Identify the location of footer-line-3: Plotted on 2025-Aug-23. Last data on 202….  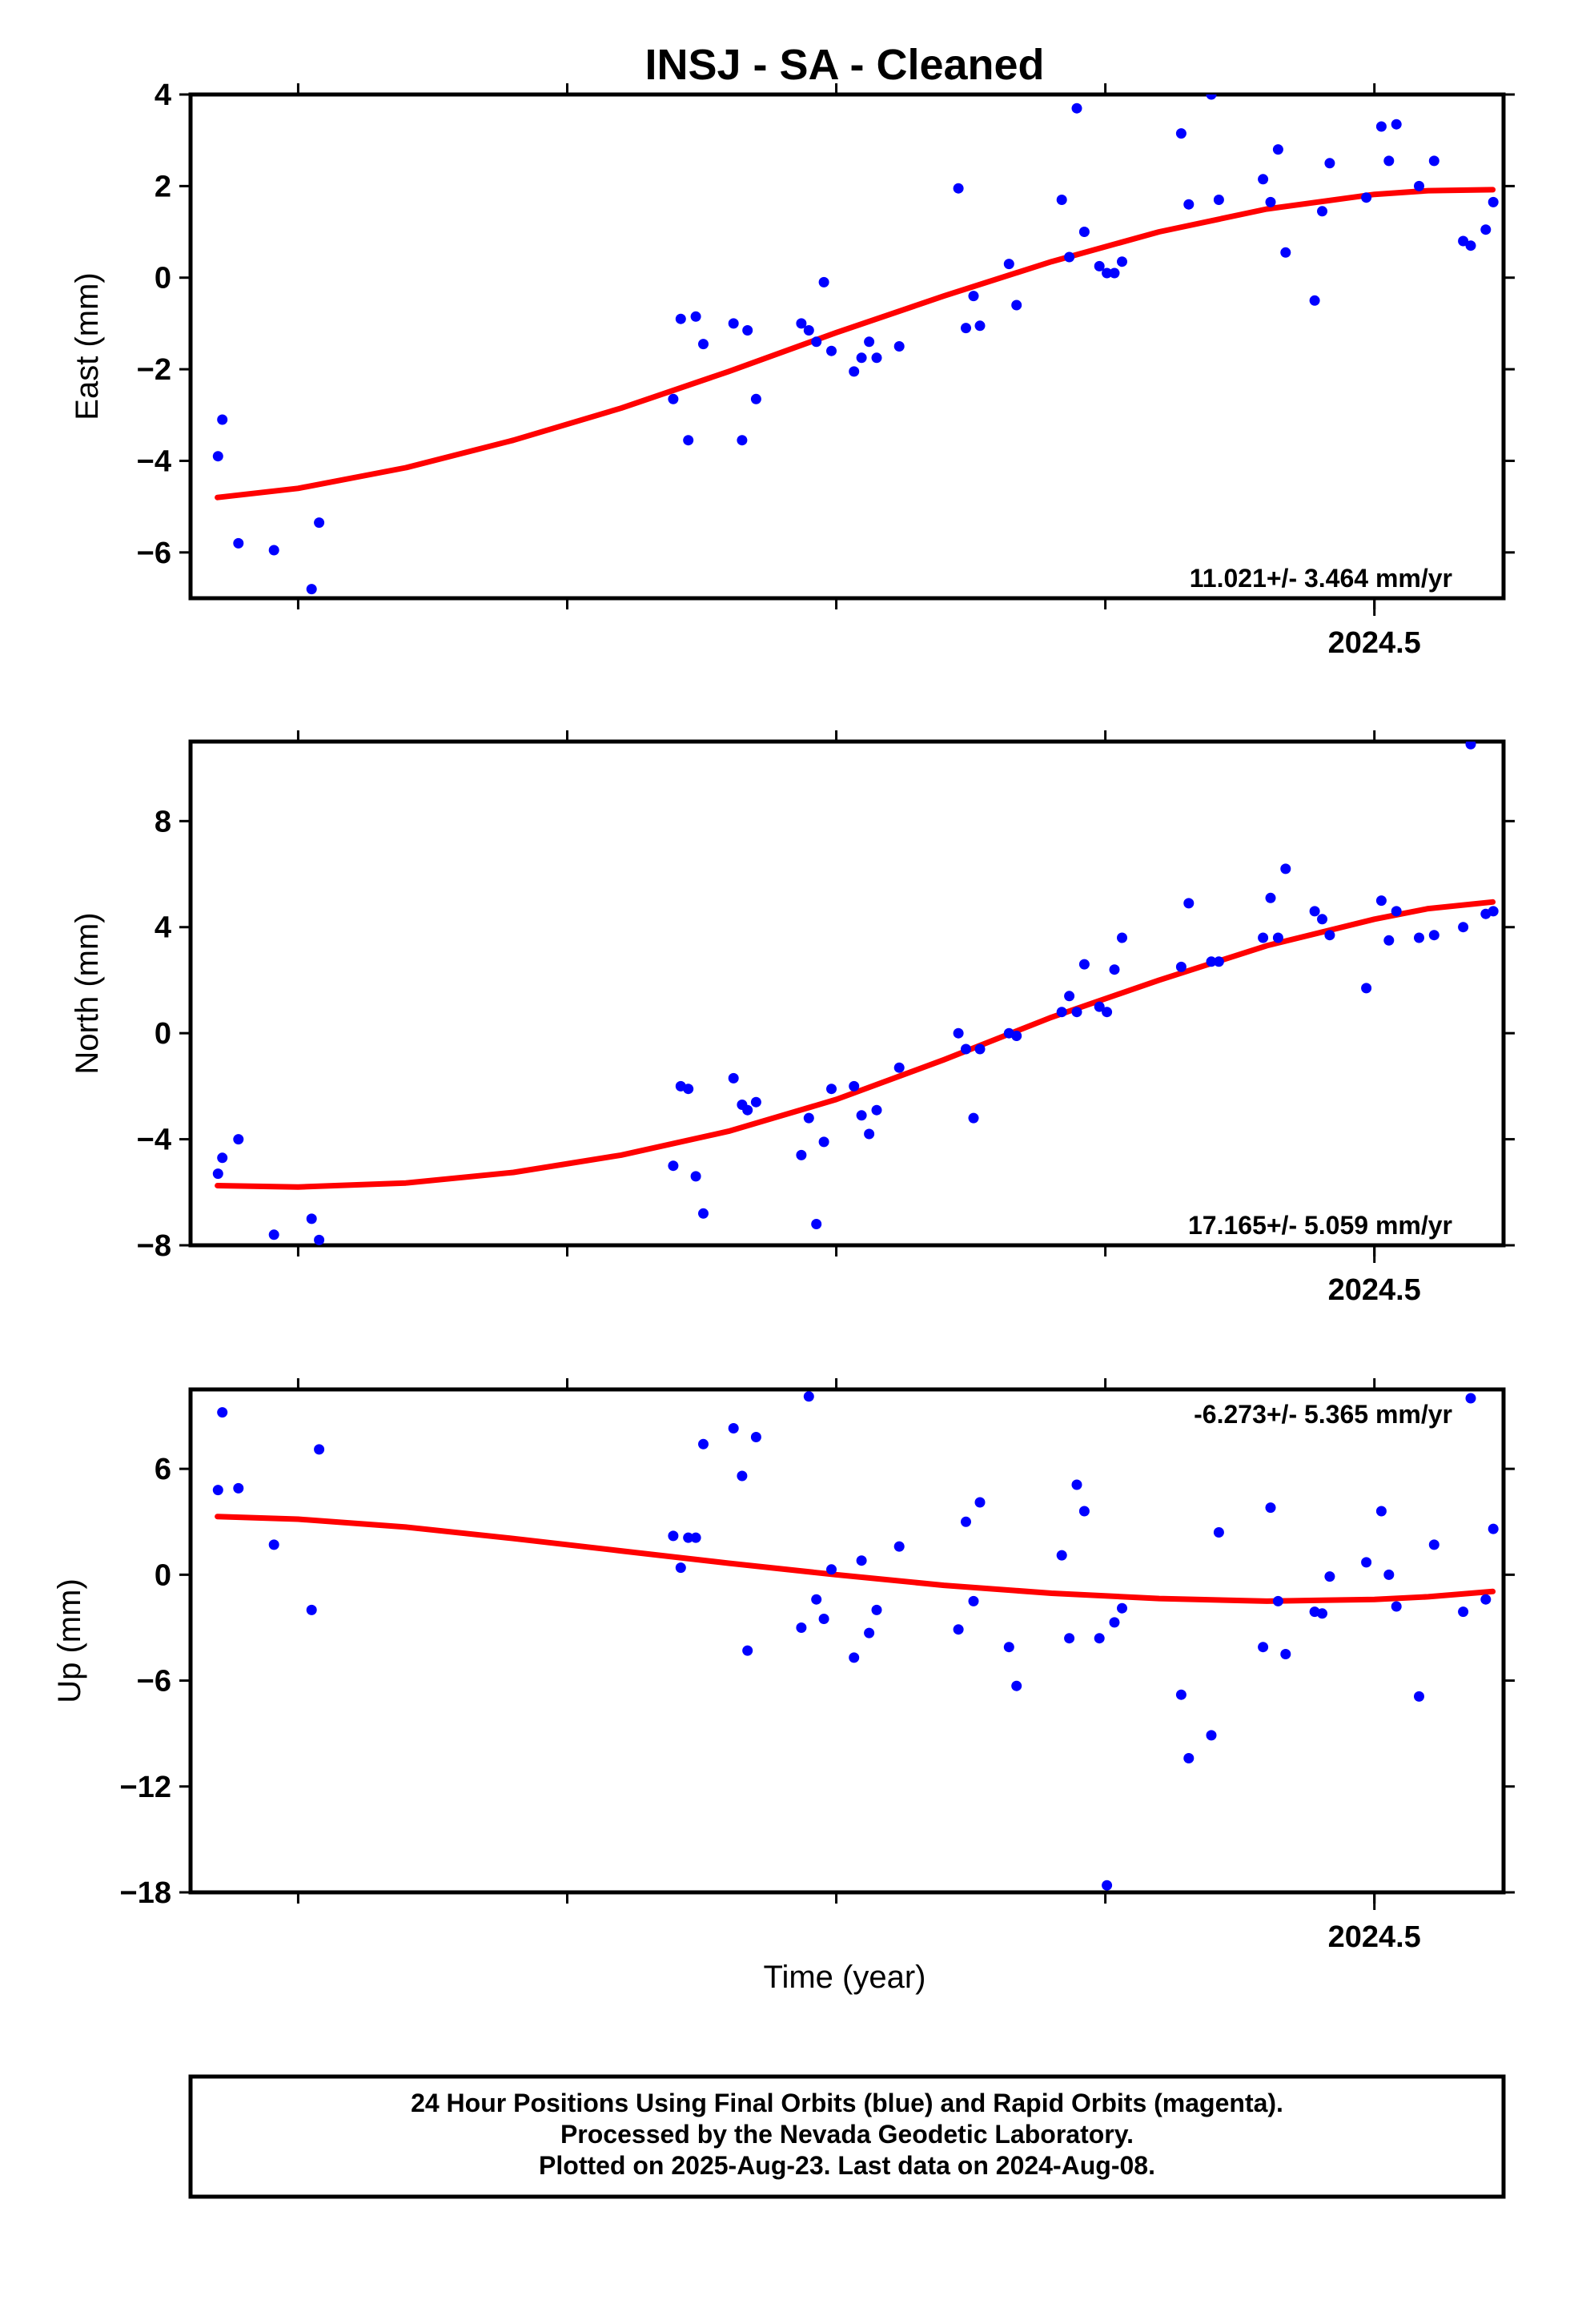
(847, 2165).